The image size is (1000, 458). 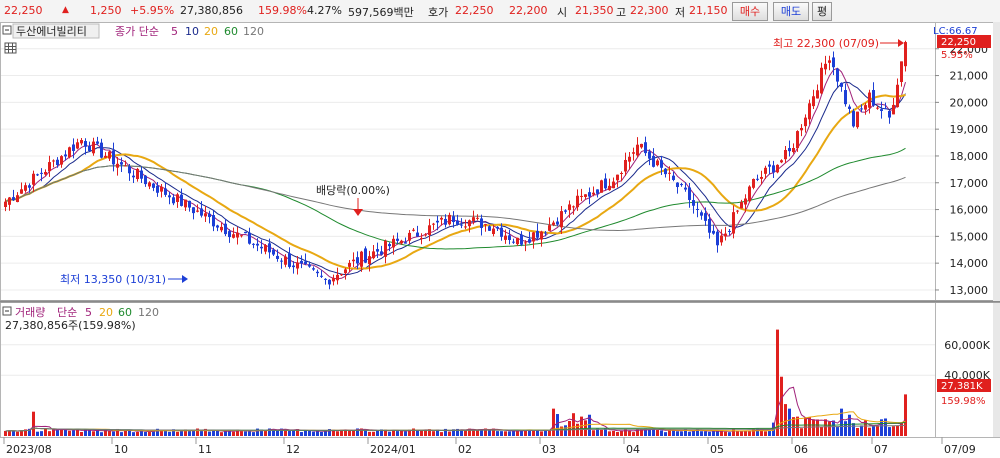 What do you see at coordinates (996, 370) in the screenshot?
I see `volume-scrollbar` at bounding box center [996, 370].